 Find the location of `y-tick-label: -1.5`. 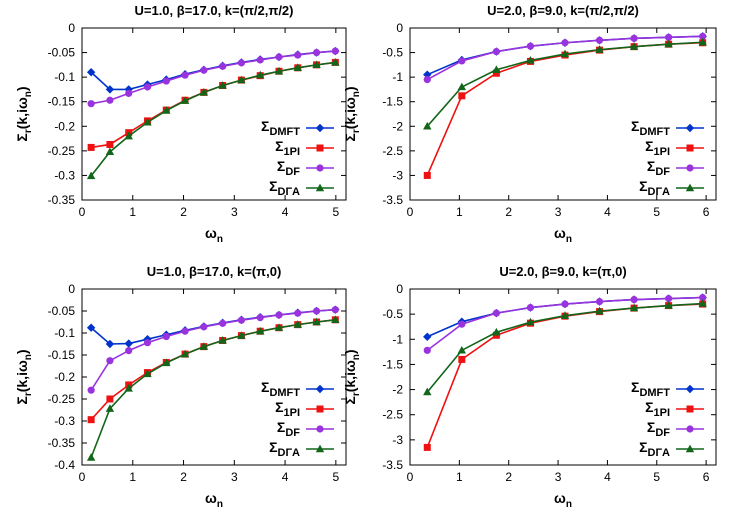

y-tick-label: -1.5 is located at coordinates (392, 102).